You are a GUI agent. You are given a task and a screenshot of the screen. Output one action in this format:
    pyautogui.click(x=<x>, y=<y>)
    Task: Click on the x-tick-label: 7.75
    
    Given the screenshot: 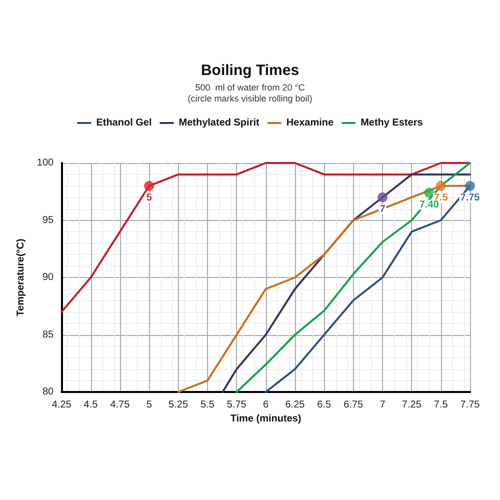 What is the action you would take?
    pyautogui.click(x=470, y=405)
    